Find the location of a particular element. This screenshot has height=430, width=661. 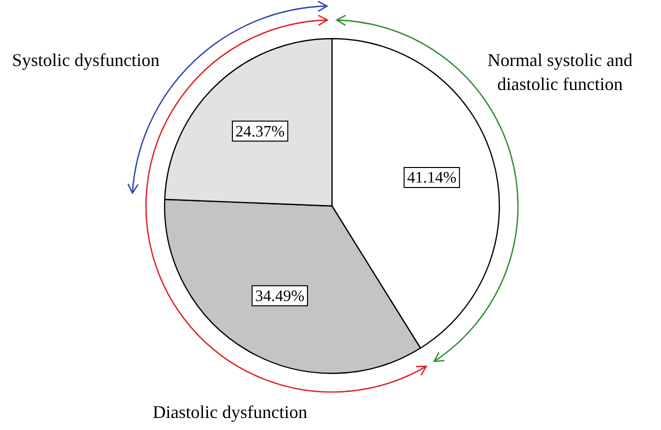

slice-label: Normal systolic and diastolic function is located at coordinates (560, 72).